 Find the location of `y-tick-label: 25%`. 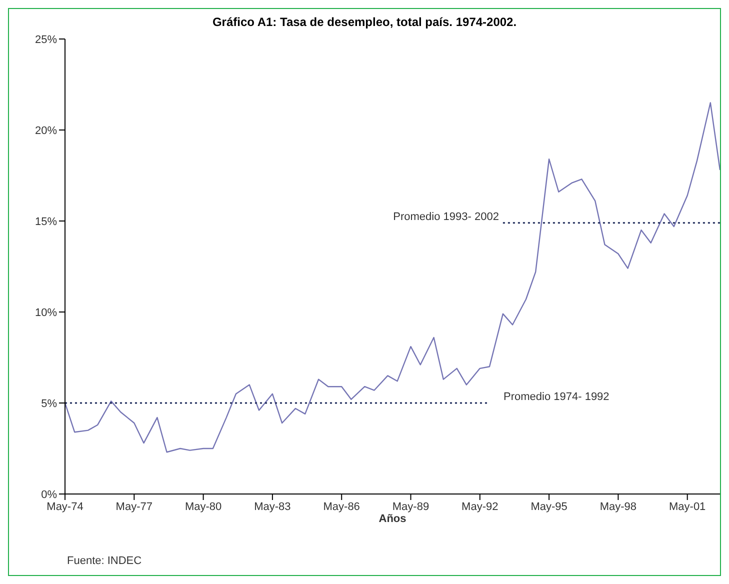

y-tick-label: 25% is located at coordinates (46, 40).